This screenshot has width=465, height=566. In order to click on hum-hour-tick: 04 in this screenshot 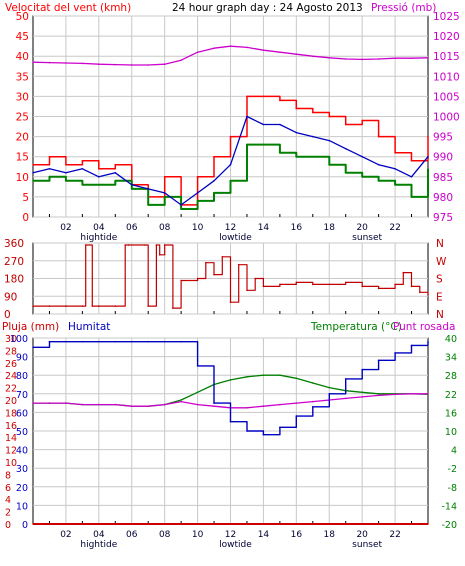, I will do `click(99, 535)`.